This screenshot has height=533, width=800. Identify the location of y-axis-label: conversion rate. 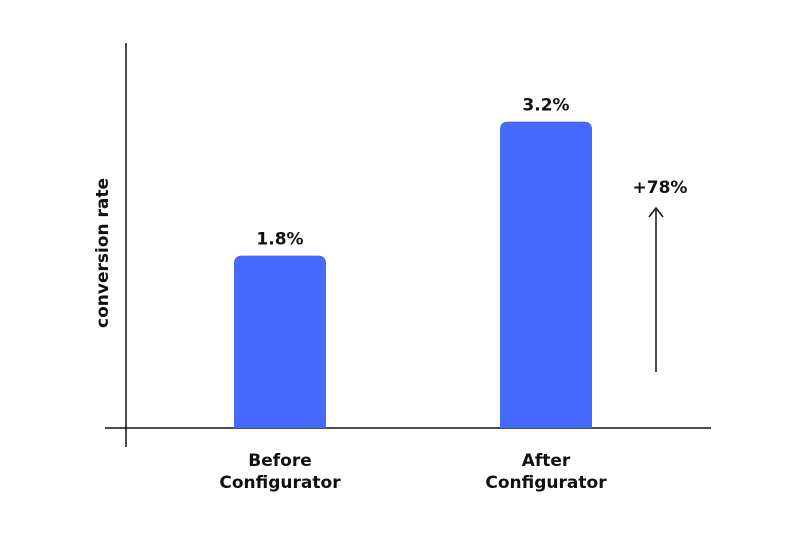
(103, 253).